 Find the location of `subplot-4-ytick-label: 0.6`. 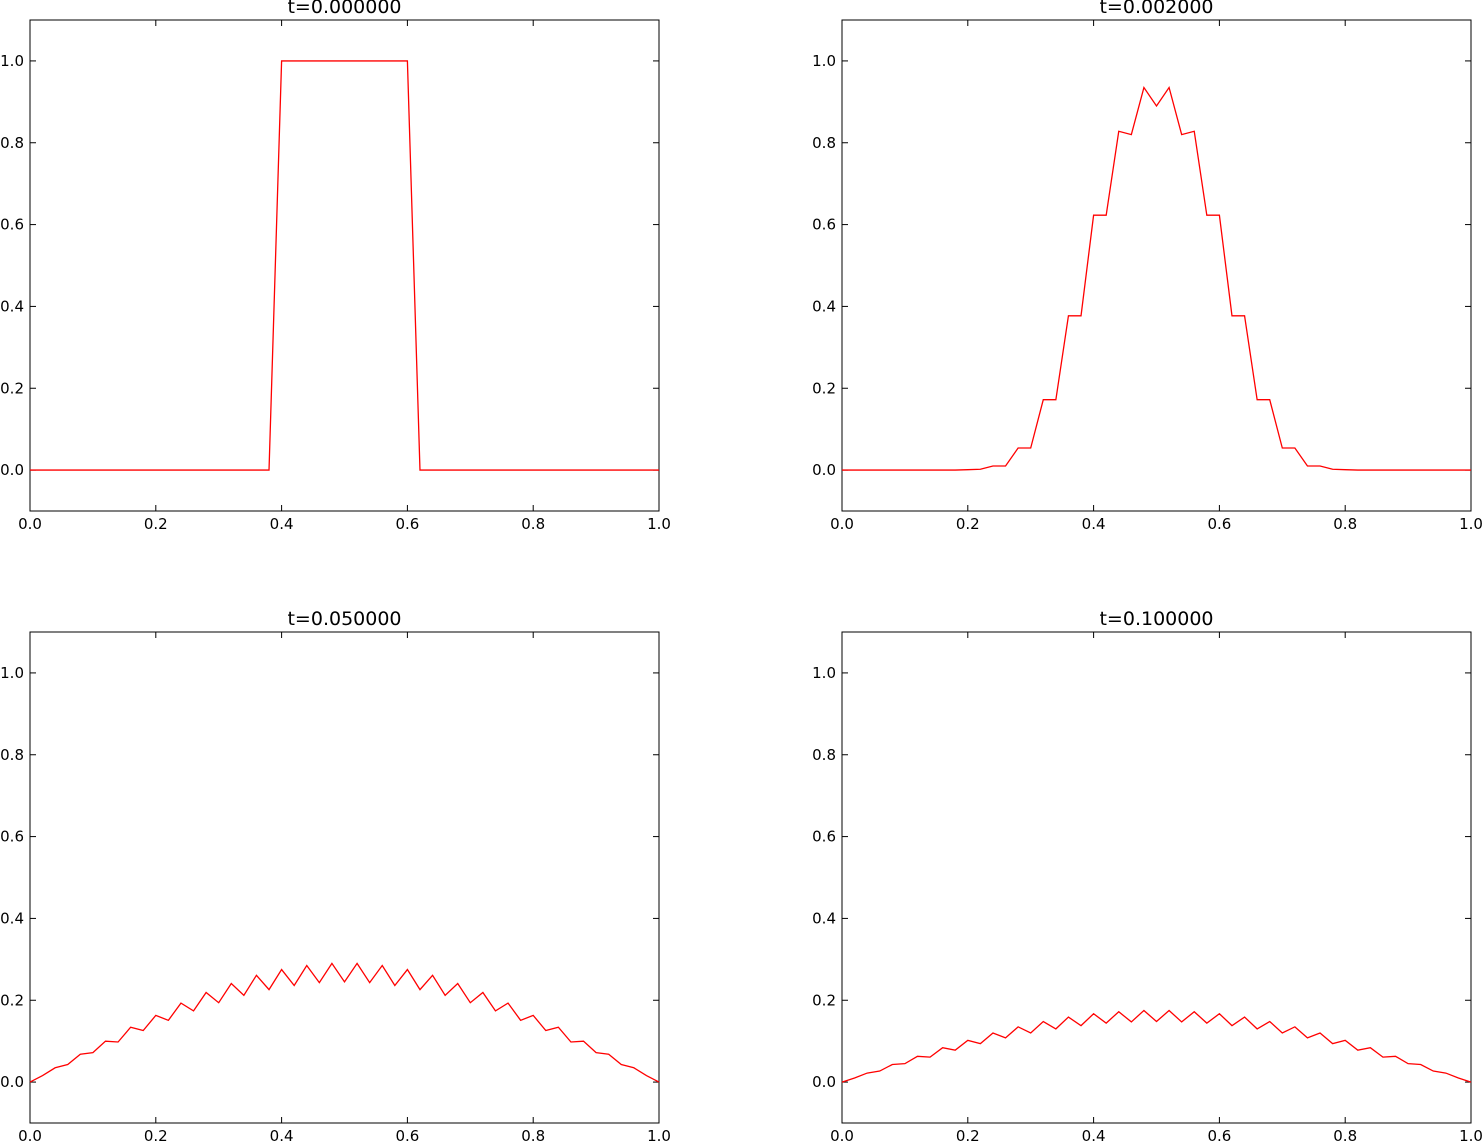

subplot-4-ytick-label: 0.6 is located at coordinates (824, 837).